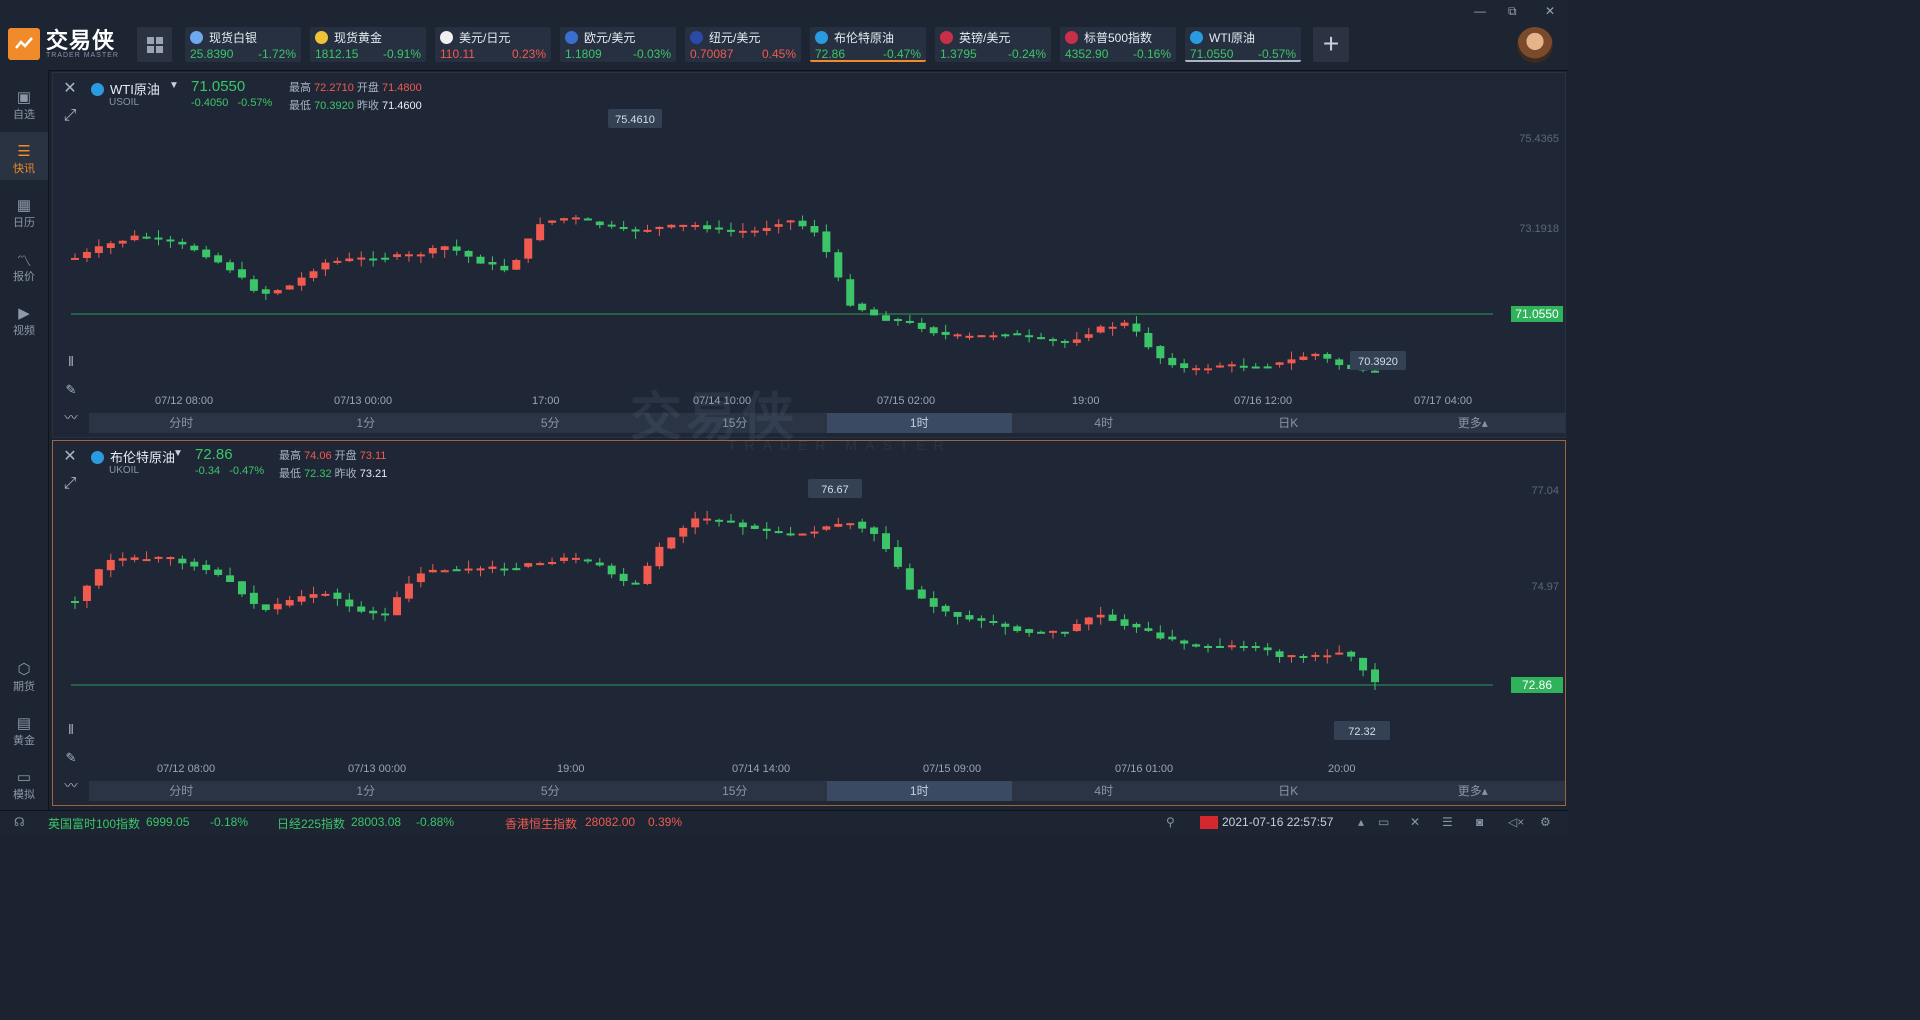 The image size is (1920, 1020). Describe the element at coordinates (24, 728) in the screenshot. I see `sidebar-item: ▤ 黄金` at that location.